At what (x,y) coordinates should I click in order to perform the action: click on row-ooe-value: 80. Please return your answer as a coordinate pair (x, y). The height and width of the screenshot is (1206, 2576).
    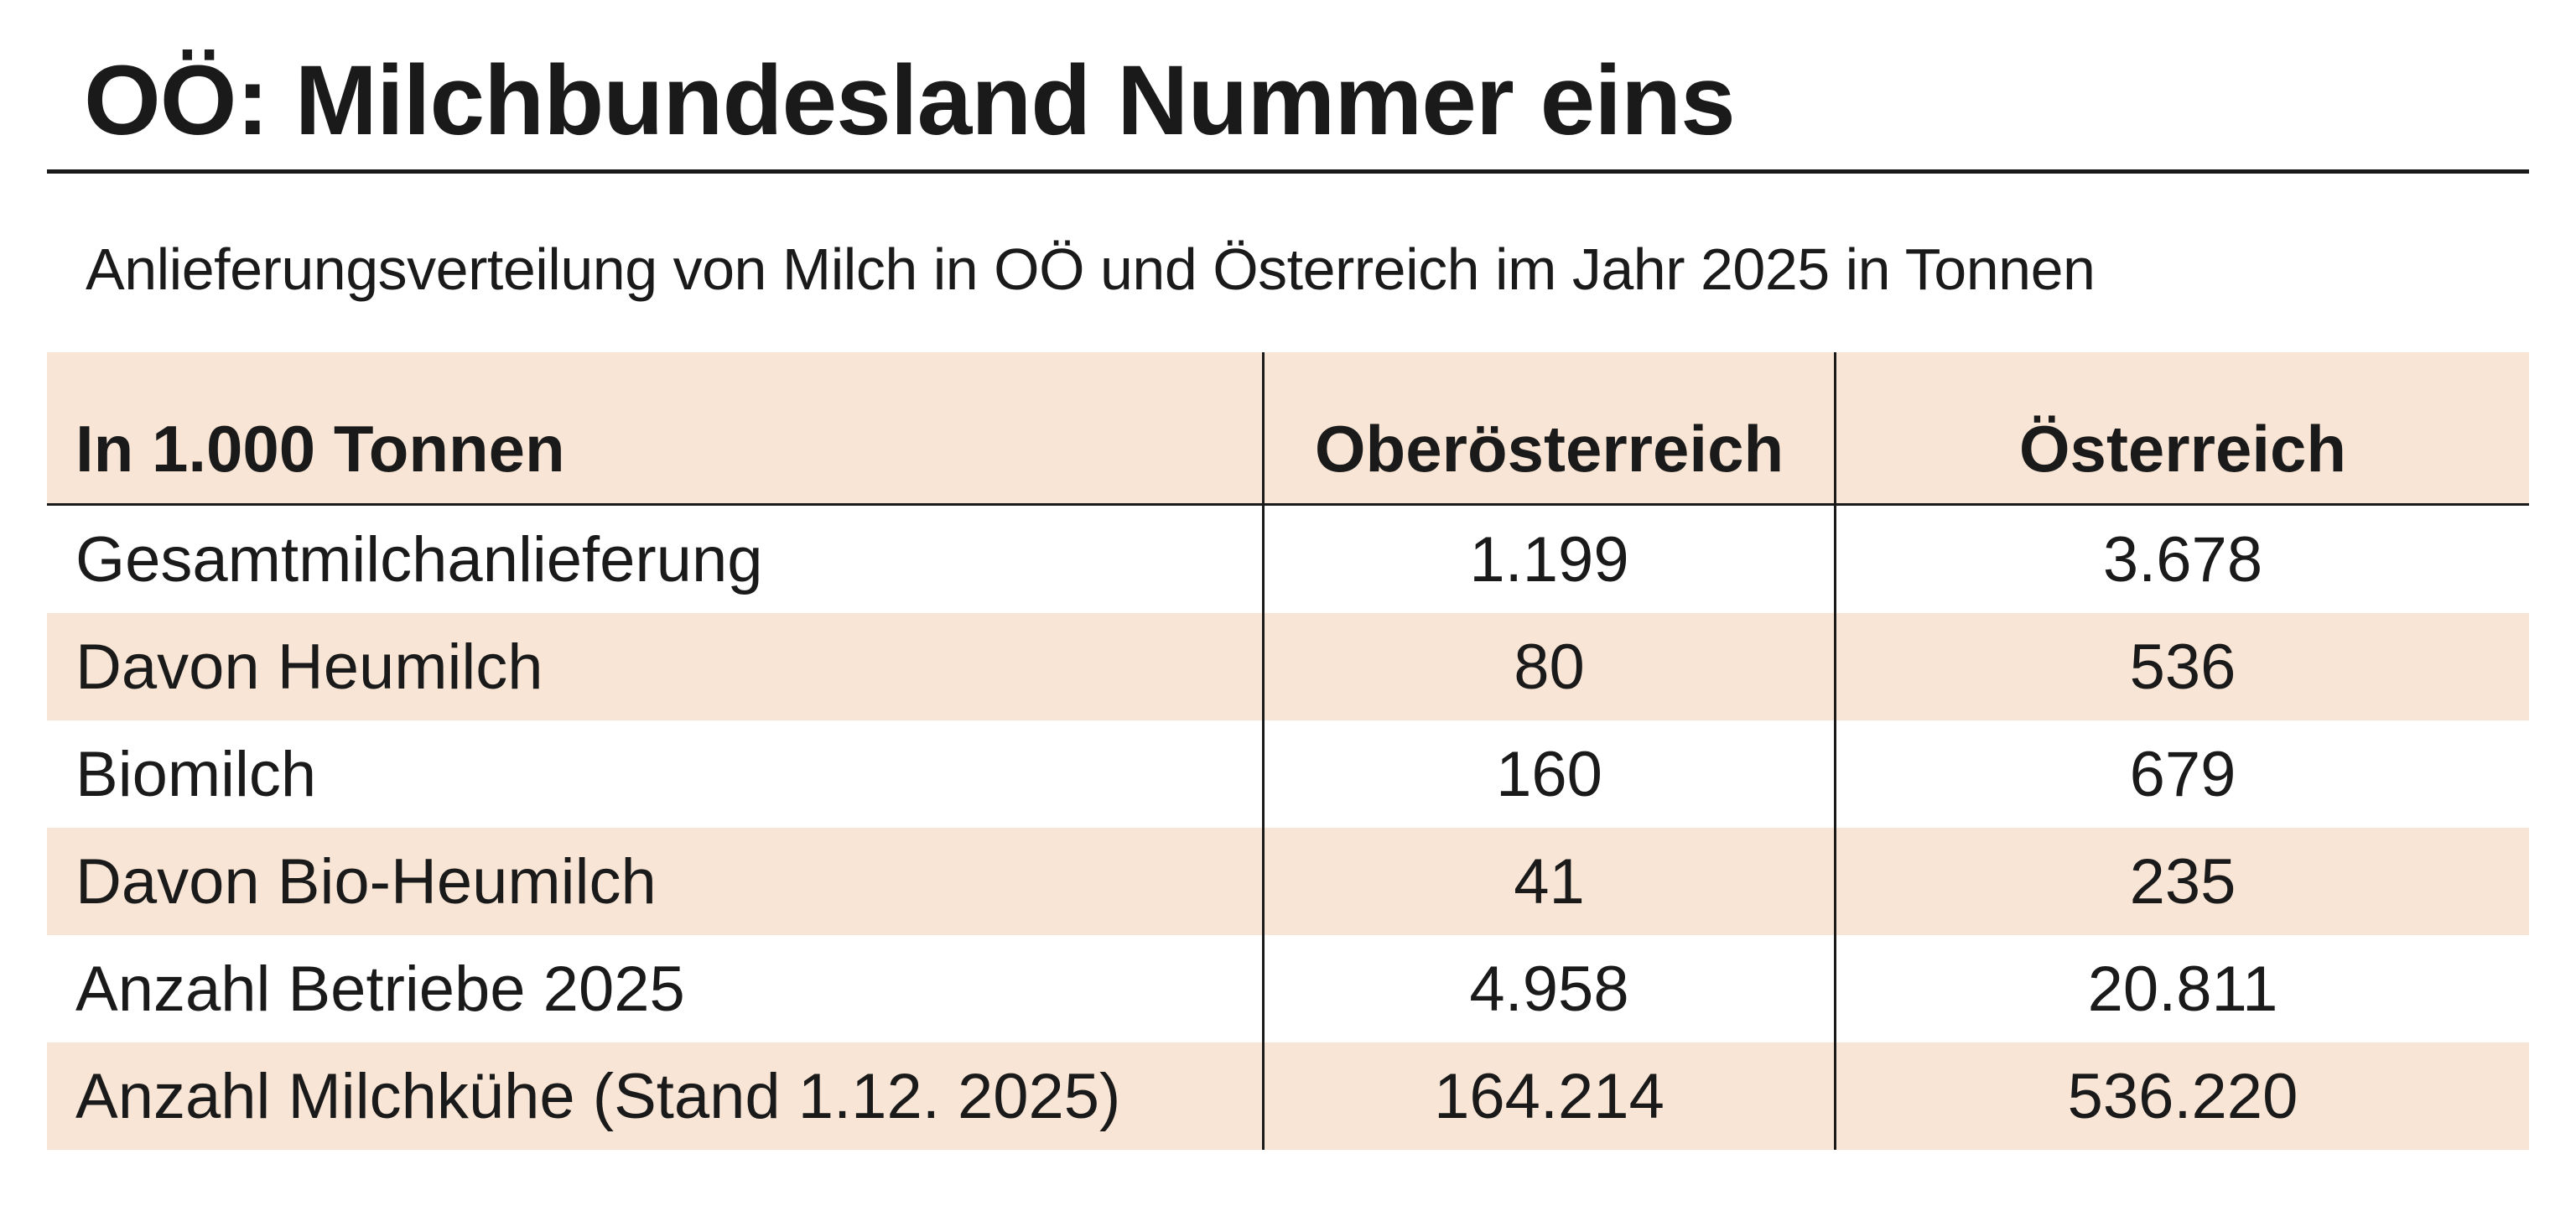
    Looking at the image, I should click on (1550, 666).